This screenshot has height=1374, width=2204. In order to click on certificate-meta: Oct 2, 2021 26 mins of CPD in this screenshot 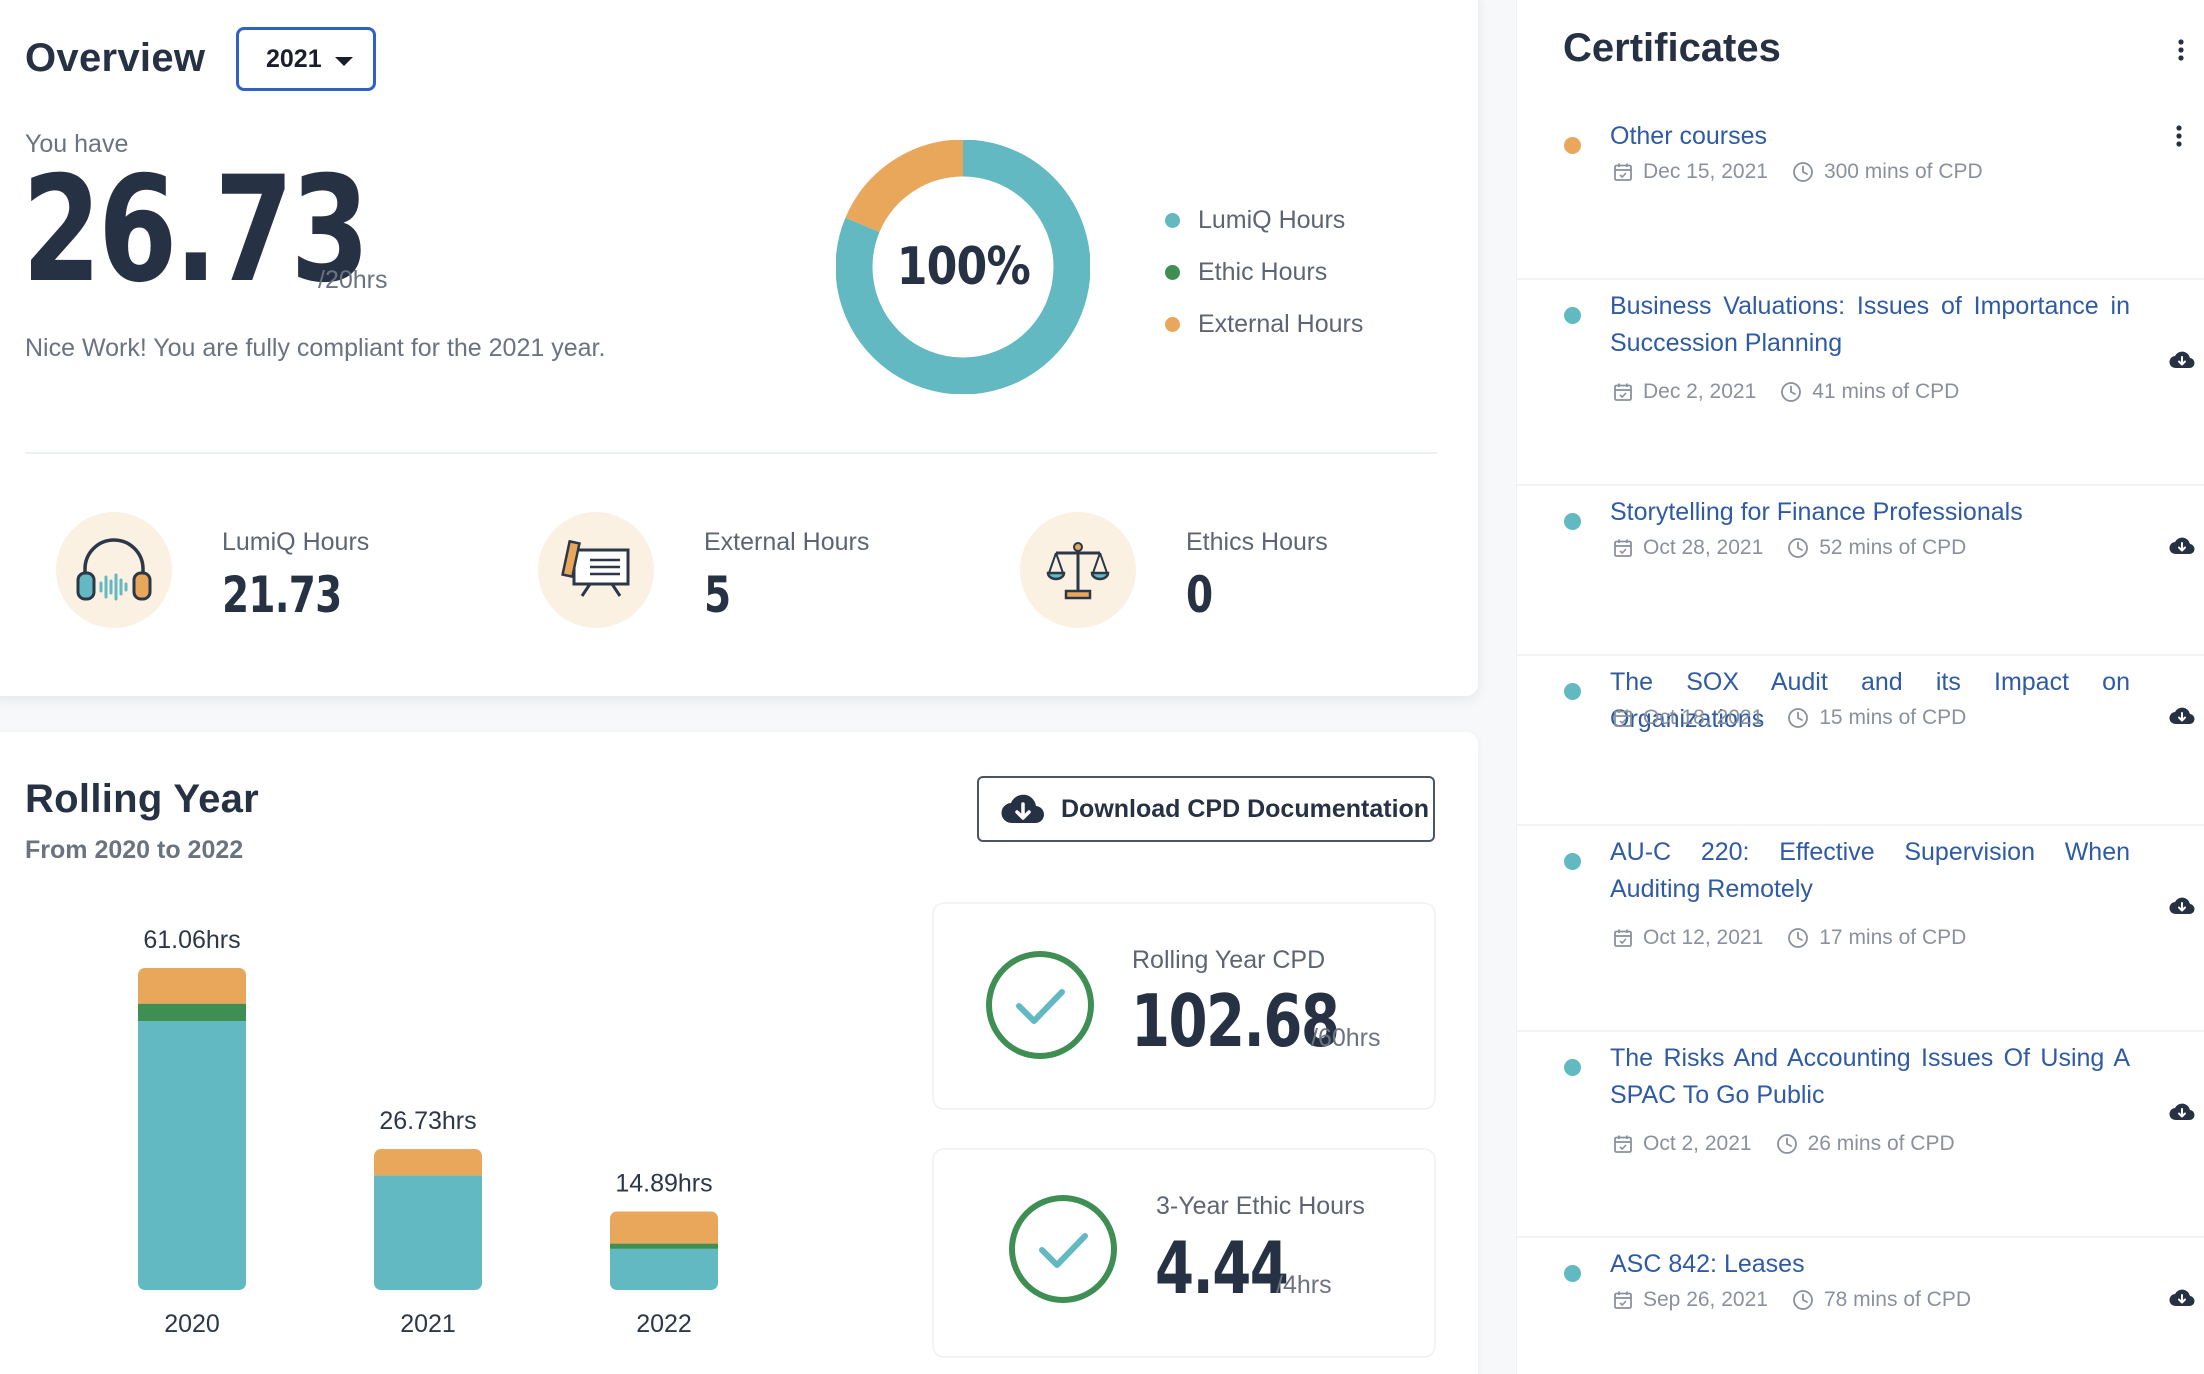, I will do `click(1796, 1144)`.